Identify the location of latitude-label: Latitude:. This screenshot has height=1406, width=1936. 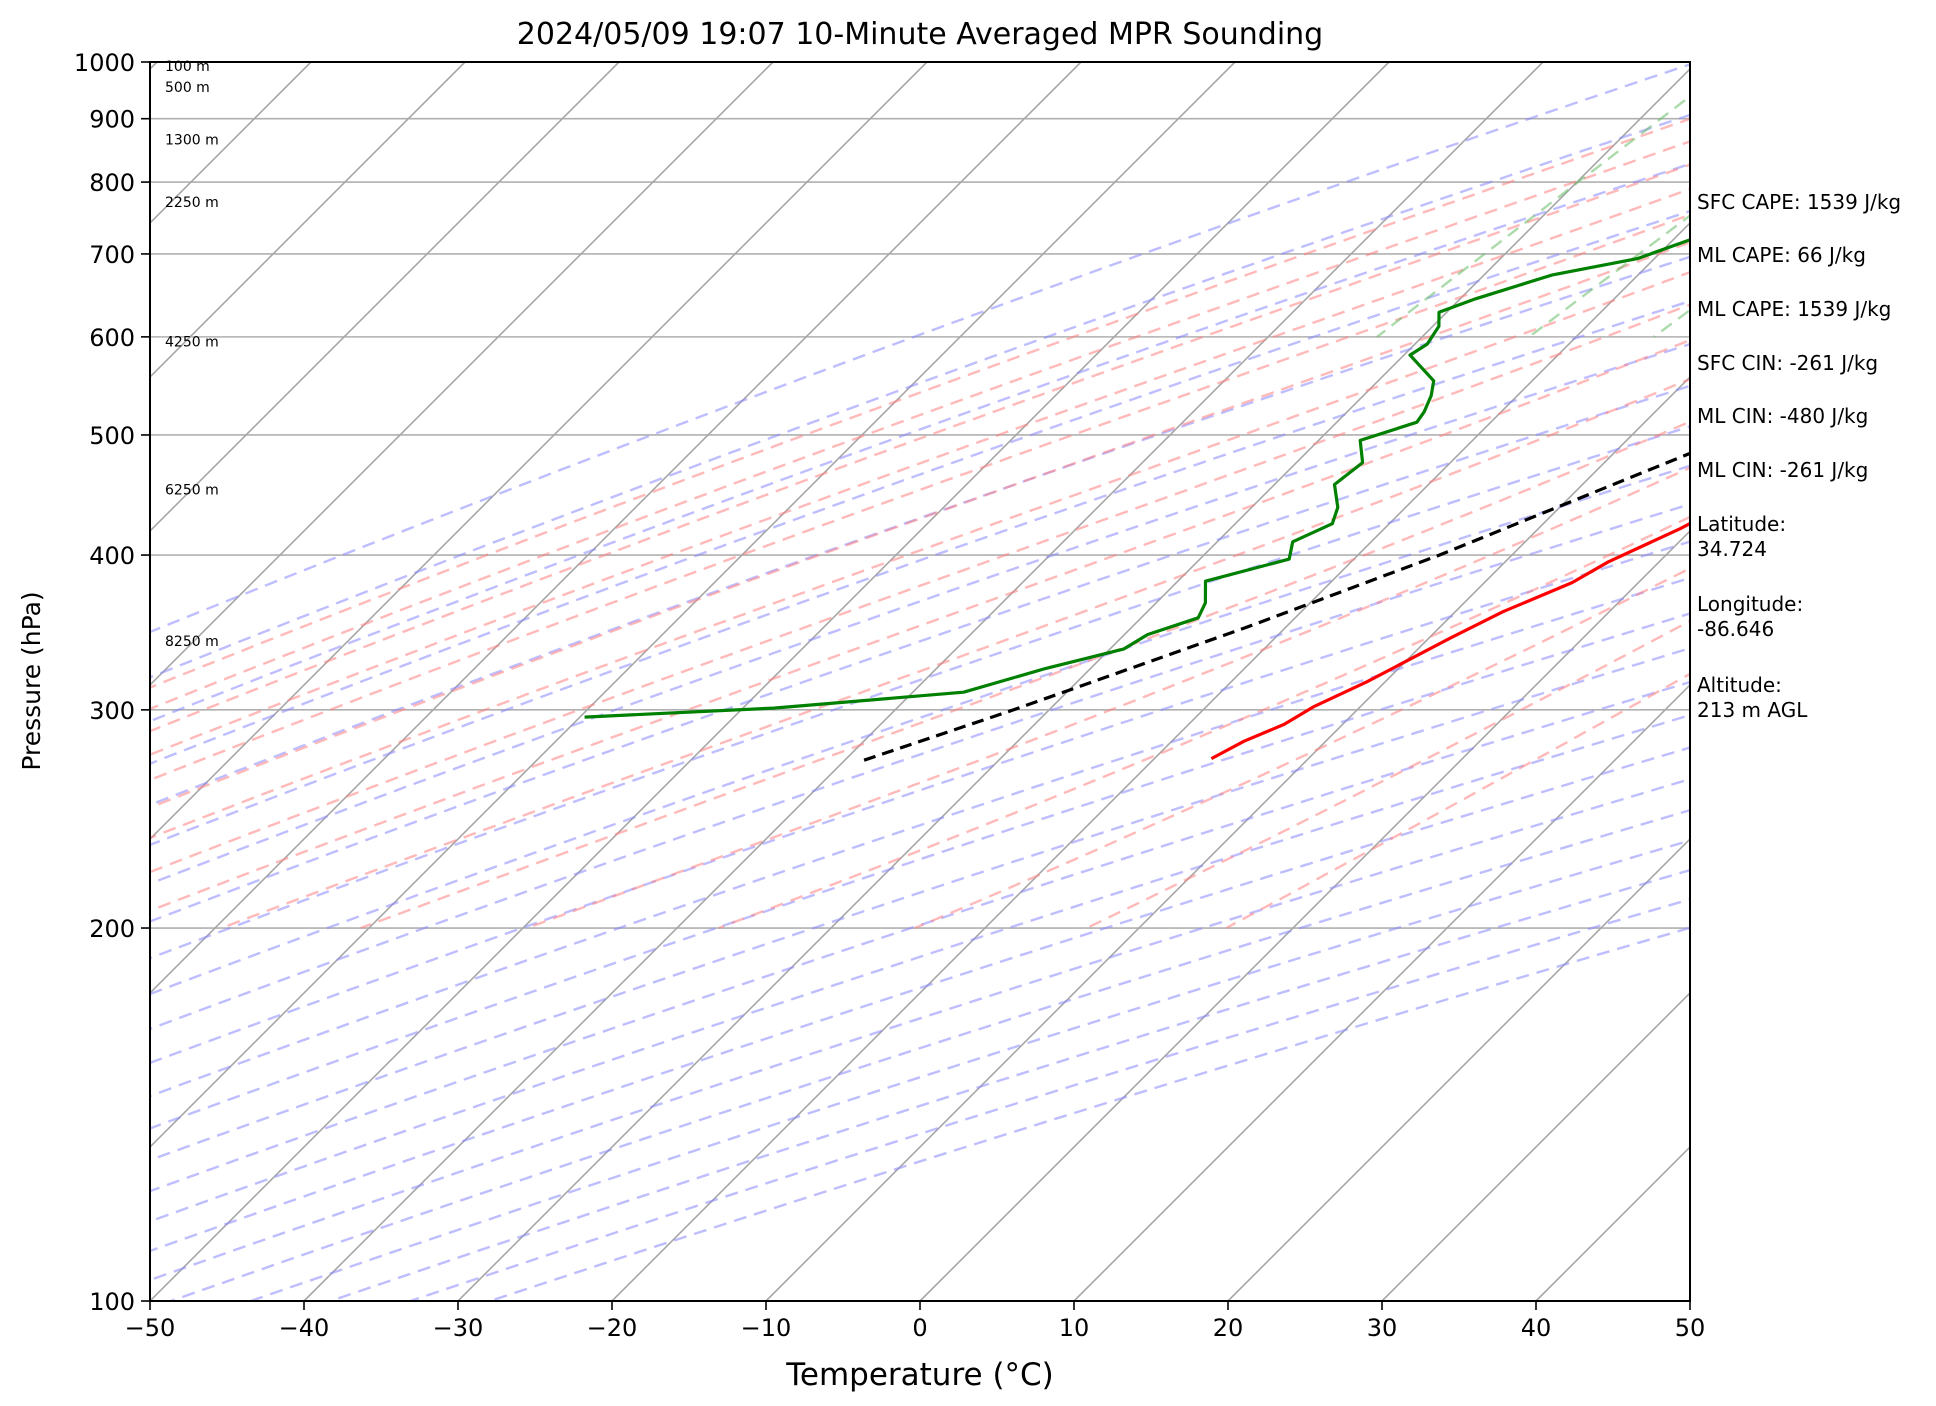
(1742, 524).